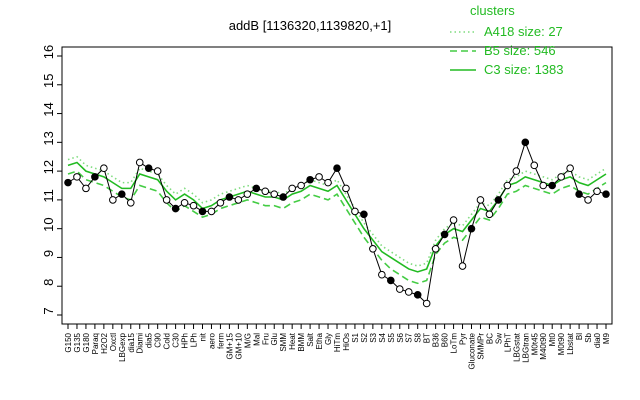 The image size is (640, 400). I want to click on x-tick-label: Cold, so click(167, 341).